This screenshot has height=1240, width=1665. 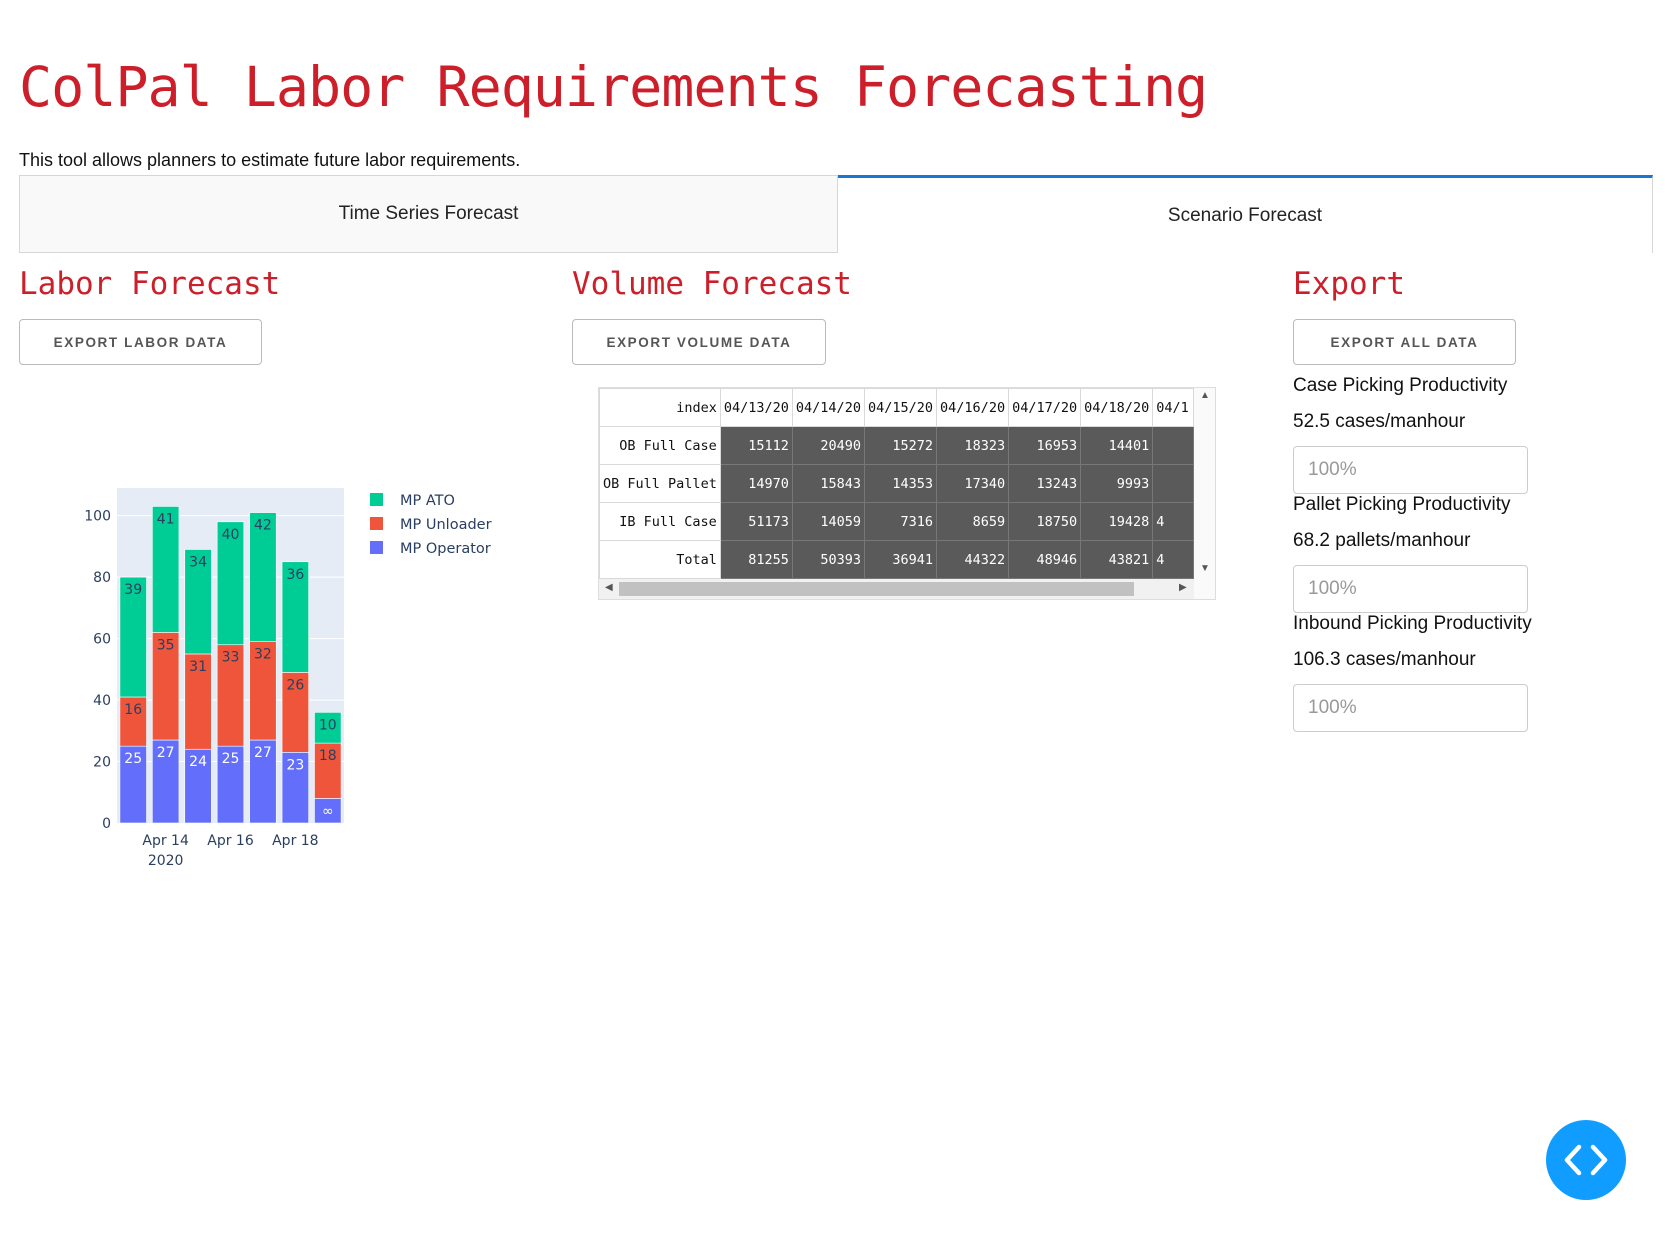 What do you see at coordinates (102, 763) in the screenshot?
I see `y-tick-label: 20` at bounding box center [102, 763].